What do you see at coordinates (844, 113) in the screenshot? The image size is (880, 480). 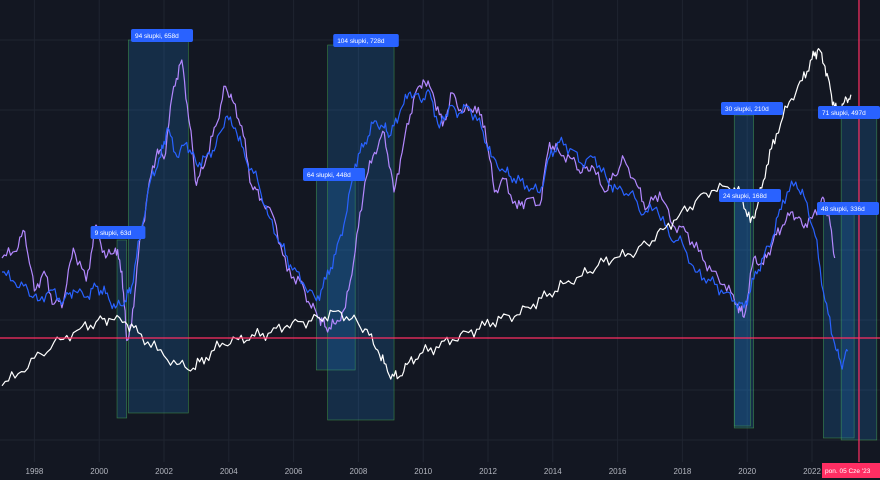 I see `zone-label: 71 słupki, 497d` at bounding box center [844, 113].